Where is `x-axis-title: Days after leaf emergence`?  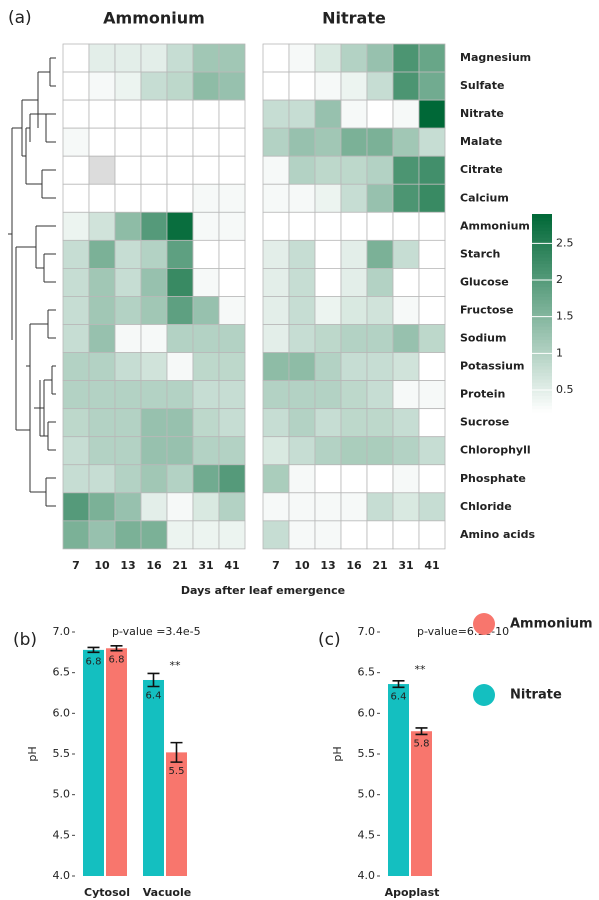
x-axis-title: Days after leaf emergence is located at coordinates (263, 590).